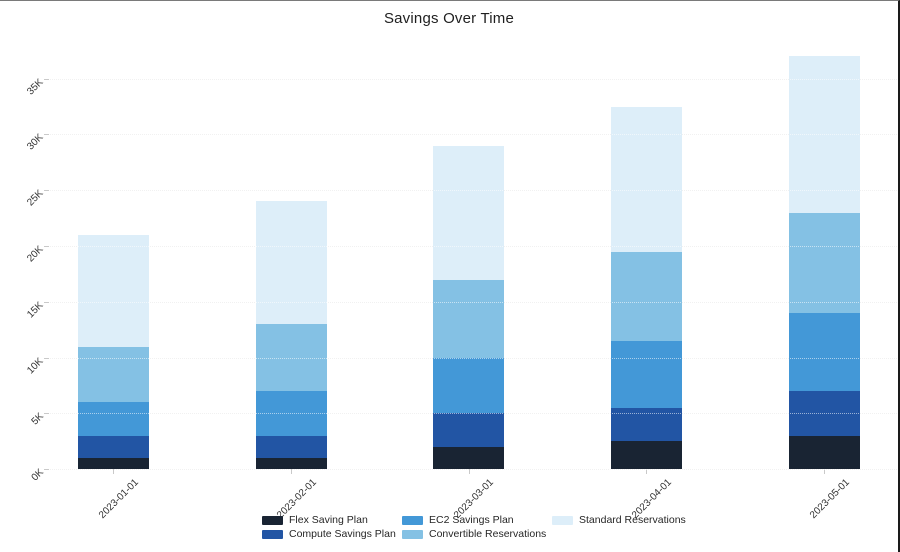 This screenshot has width=900, height=552. I want to click on y-axis-tick-label: 20K, so click(35, 254).